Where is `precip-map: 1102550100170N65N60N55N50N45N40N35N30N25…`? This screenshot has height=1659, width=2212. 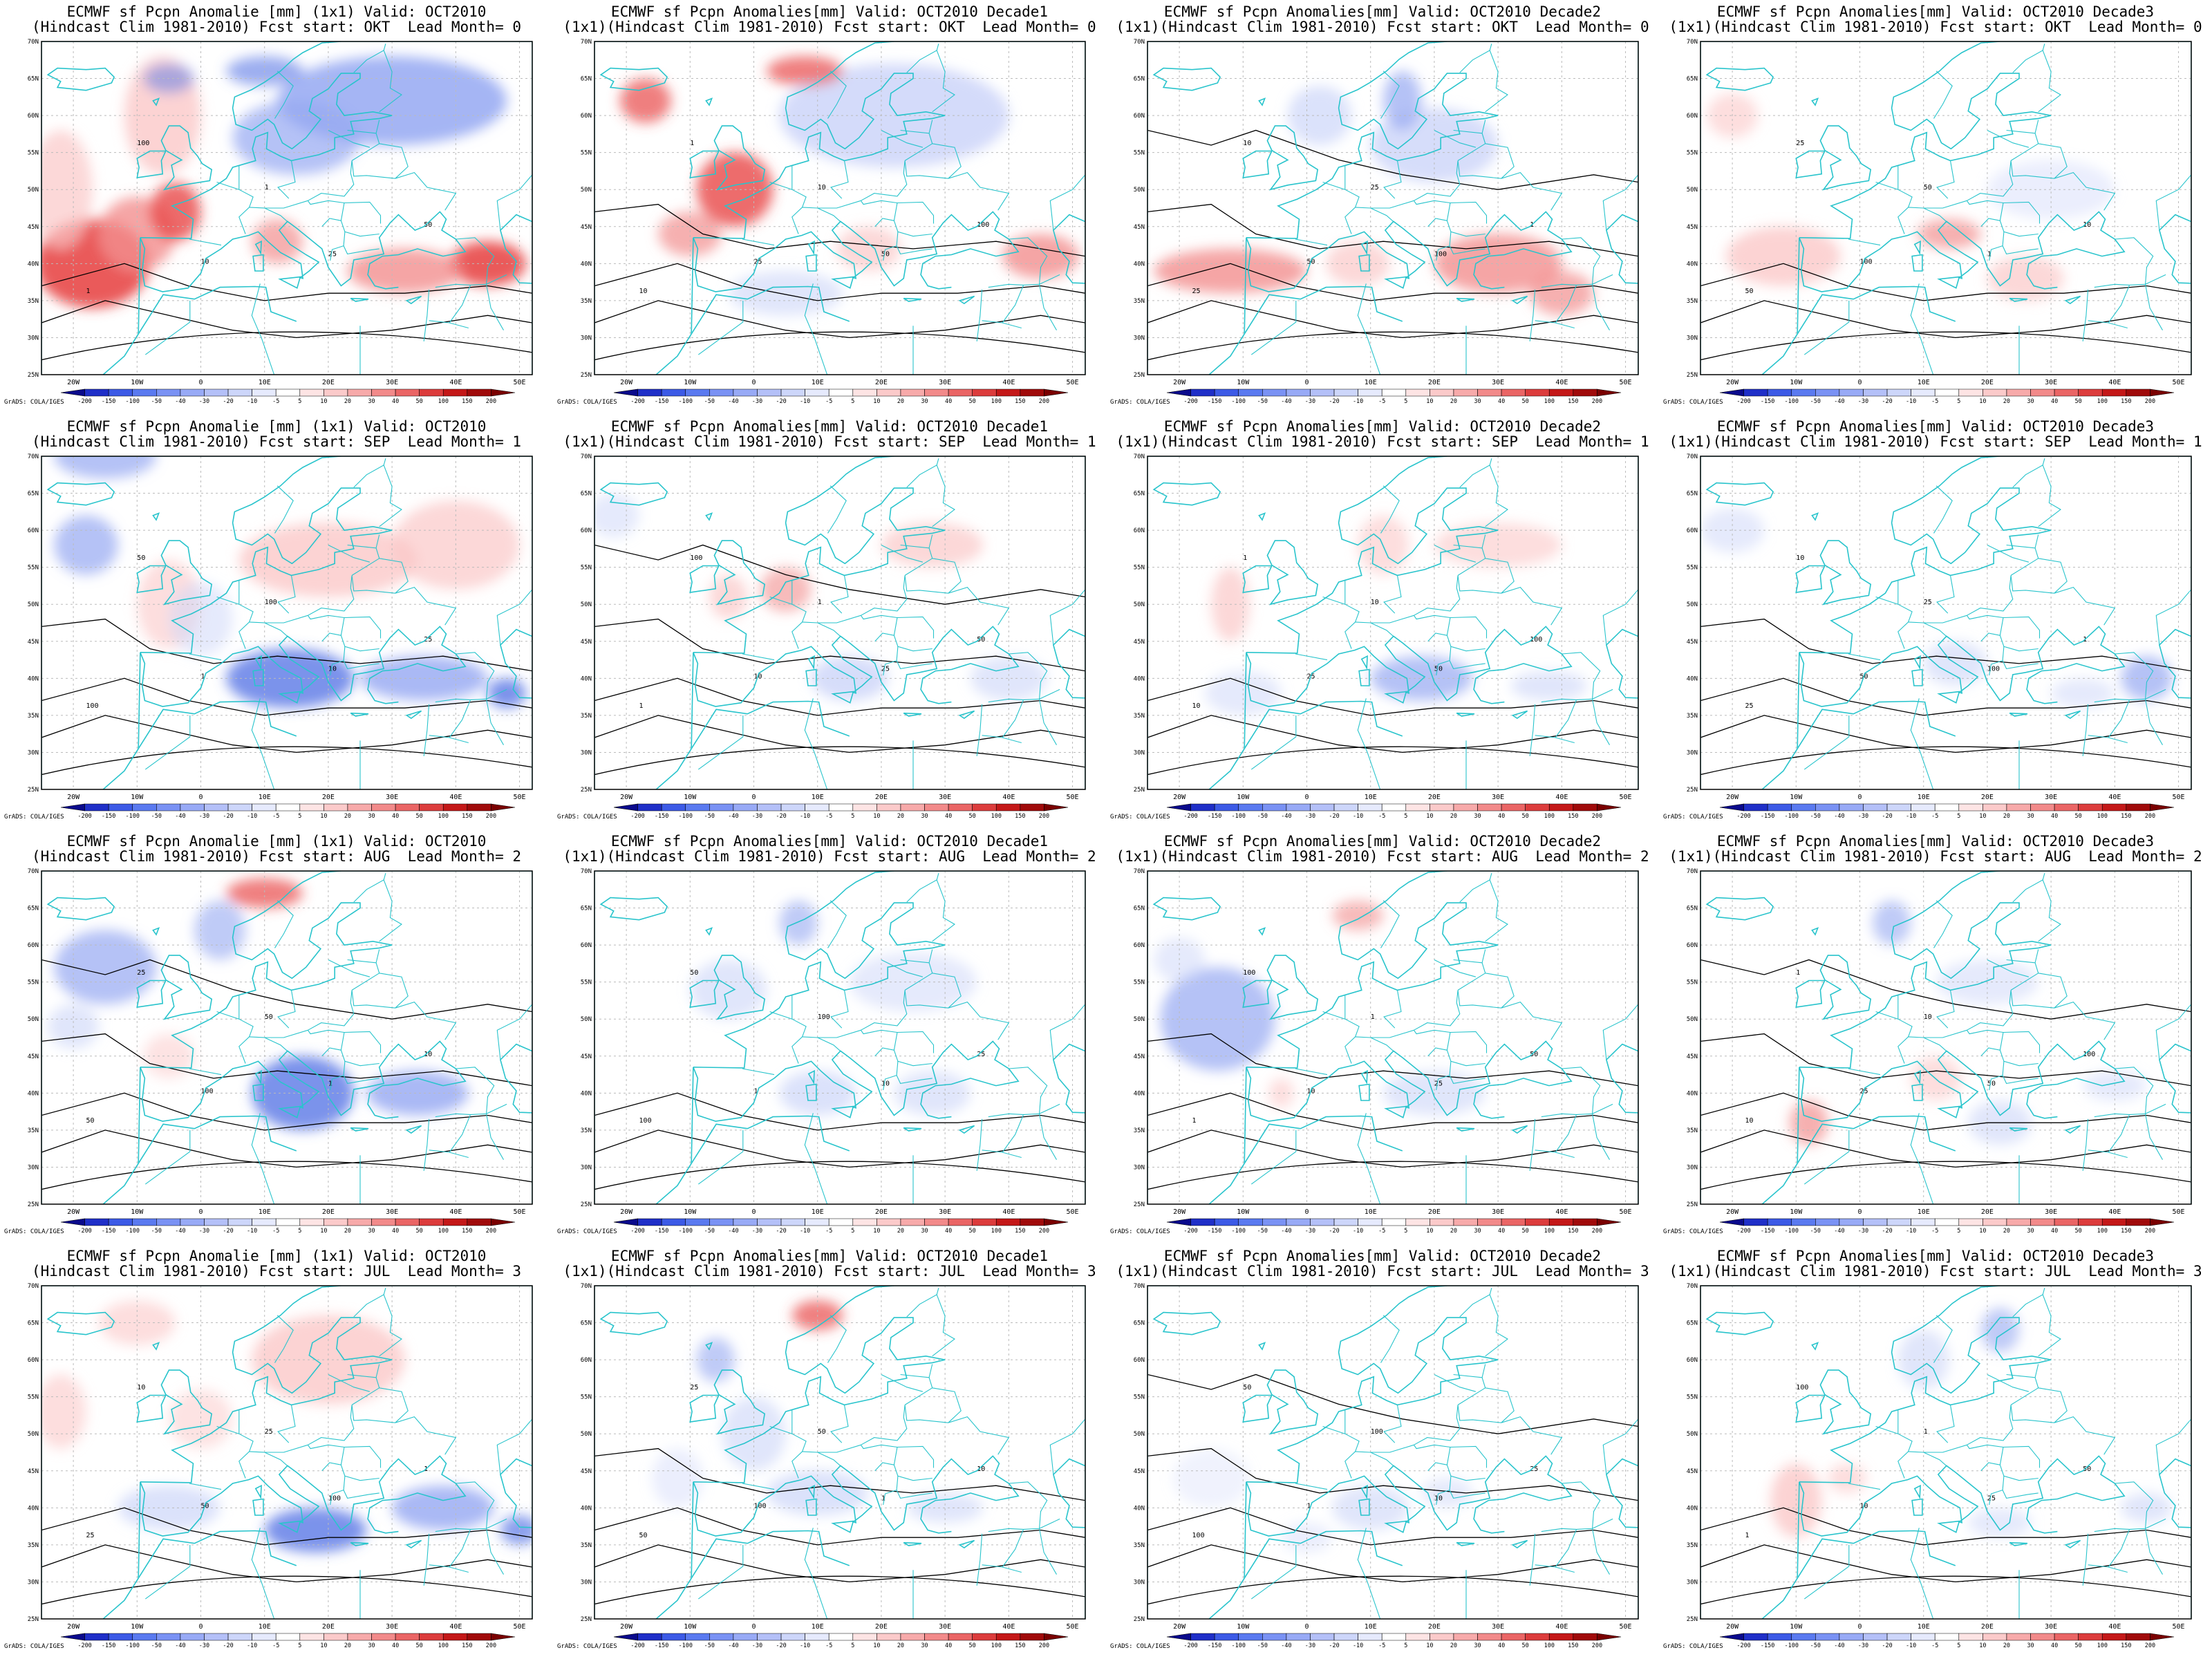
precip-map: 1102550100170N65N60N55N50N45N40N35N30N25… is located at coordinates (280, 222).